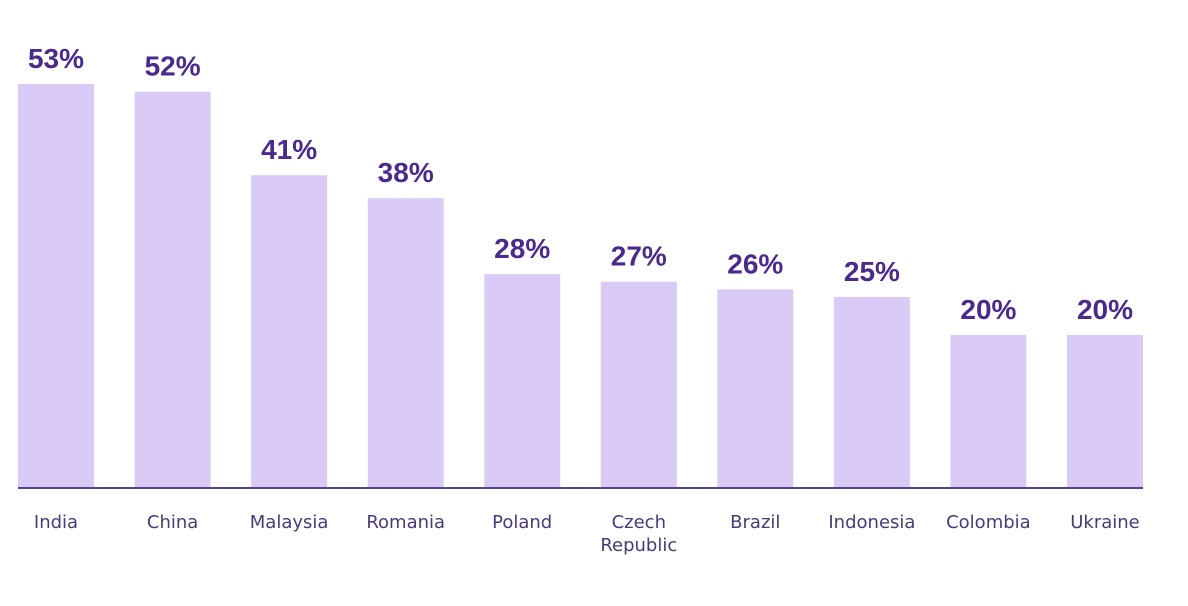 The image size is (1188, 606). I want to click on bar-indonesia, so click(871, 391).